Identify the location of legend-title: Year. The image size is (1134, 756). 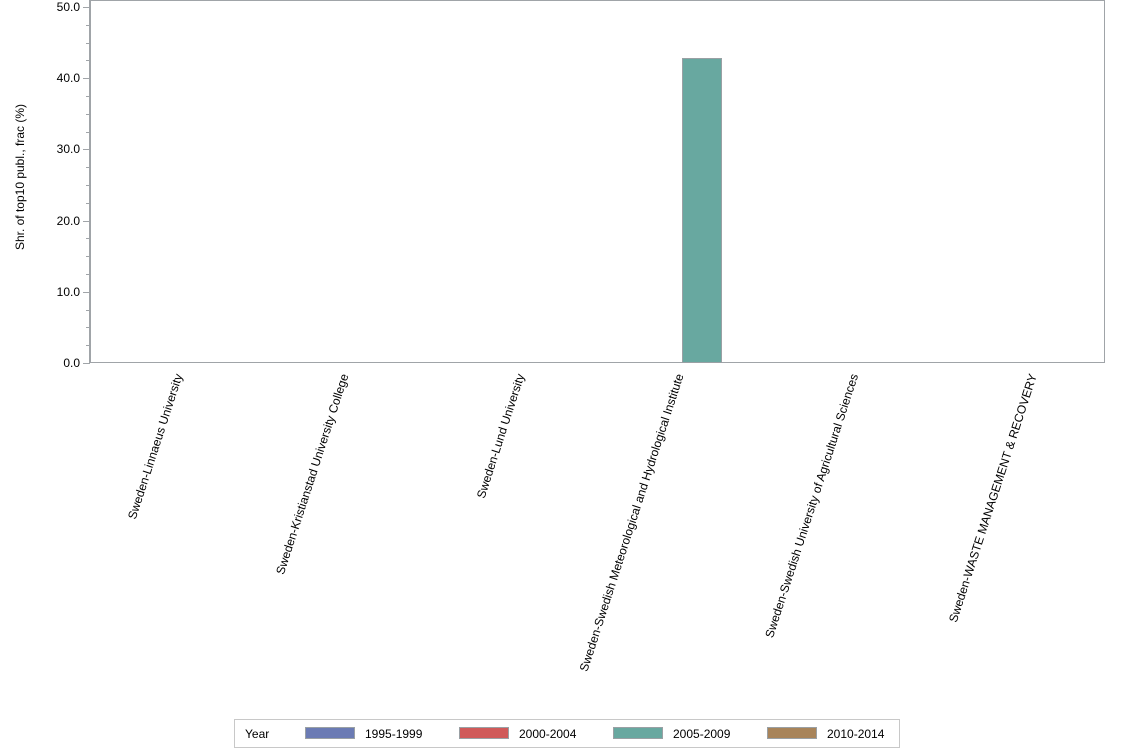
(257, 734).